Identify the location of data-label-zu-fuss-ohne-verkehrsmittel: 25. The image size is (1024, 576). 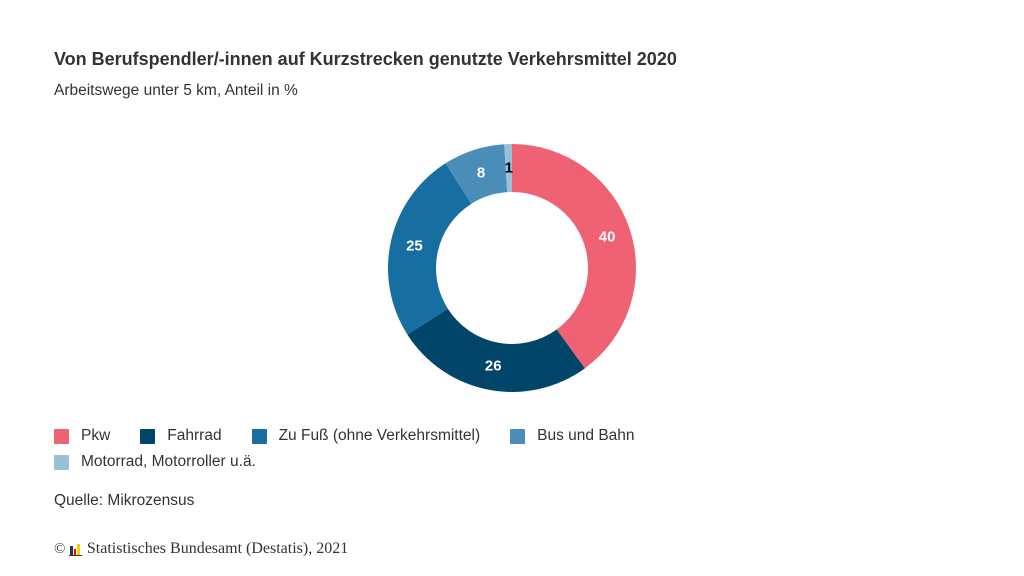
(414, 246).